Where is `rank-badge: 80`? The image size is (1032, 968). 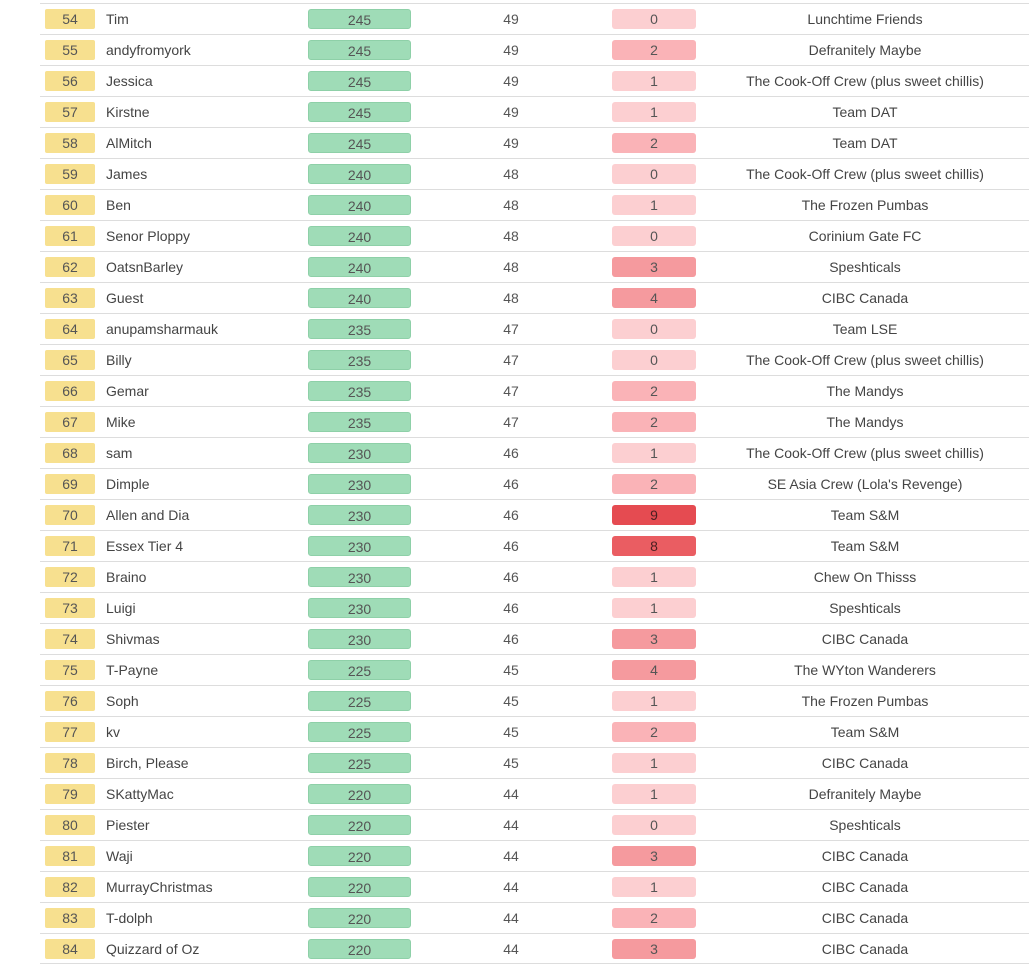
rank-badge: 80 is located at coordinates (70, 825).